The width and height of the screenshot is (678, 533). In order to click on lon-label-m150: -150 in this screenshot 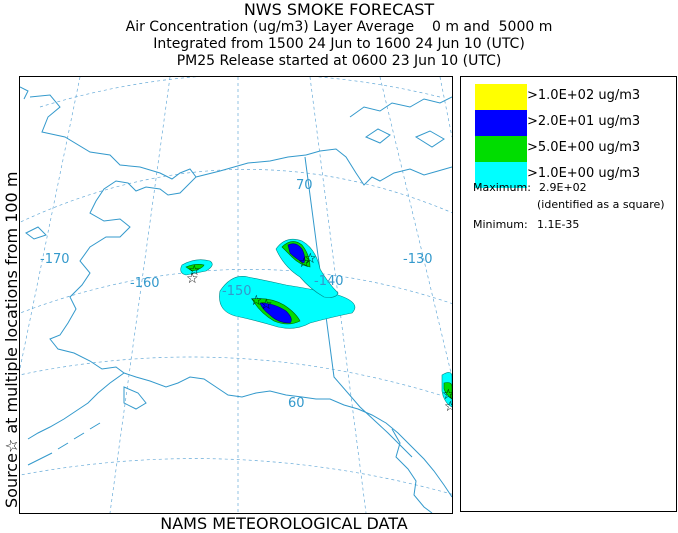, I will do `click(237, 291)`.